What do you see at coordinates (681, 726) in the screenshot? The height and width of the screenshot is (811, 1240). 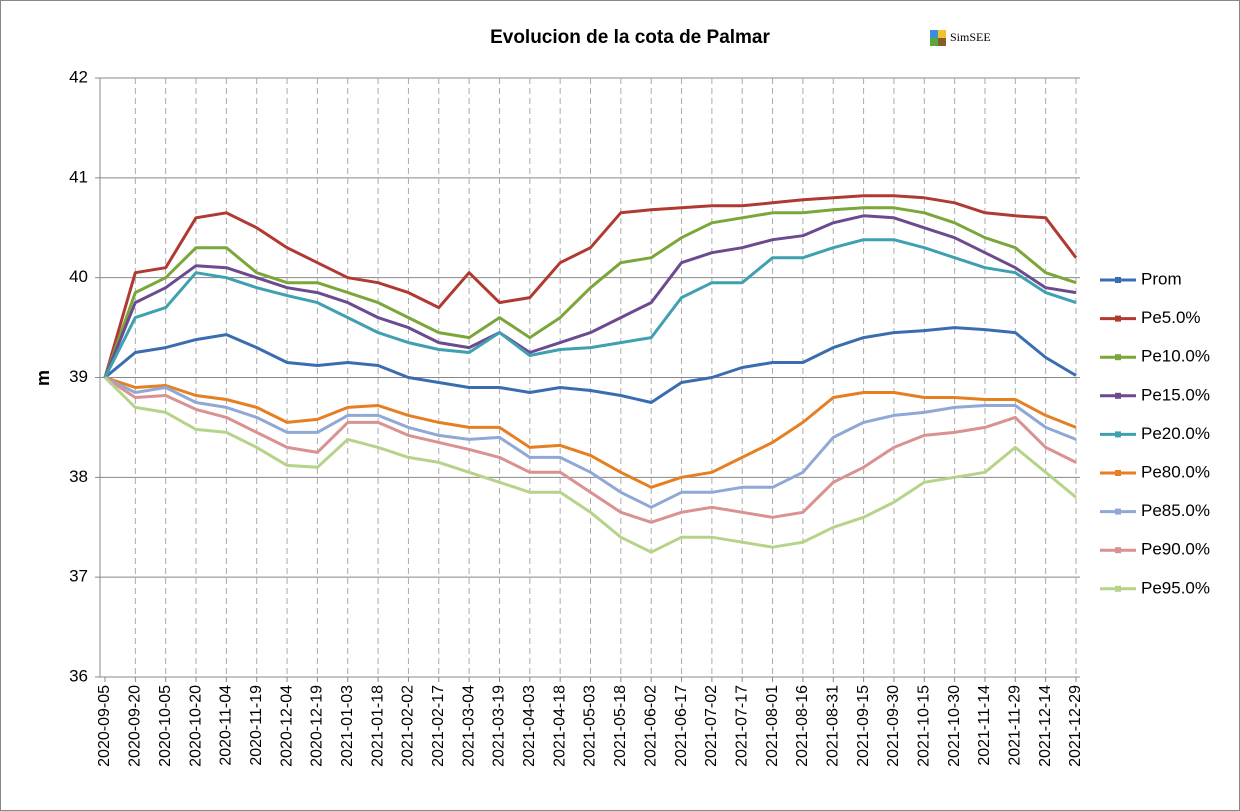 I see `x-tick-label: 2021-06-17` at bounding box center [681, 726].